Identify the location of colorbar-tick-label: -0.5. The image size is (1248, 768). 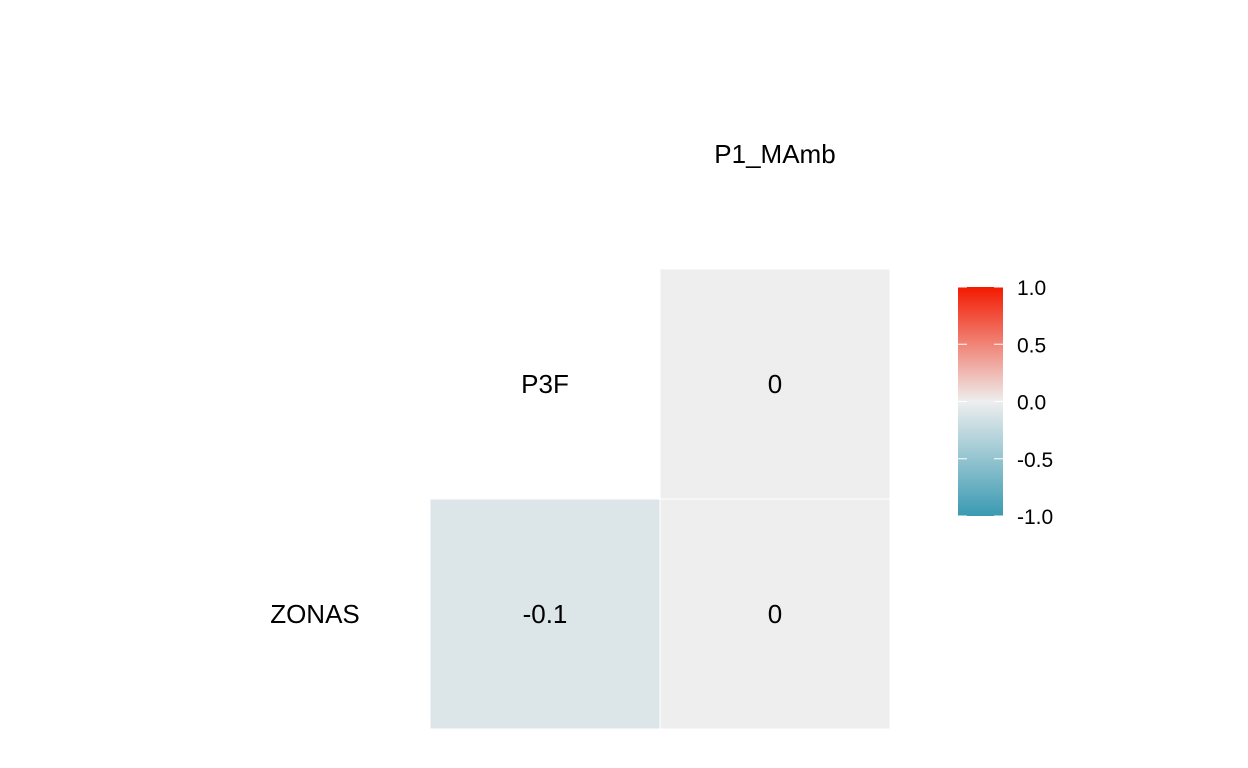
(1035, 460).